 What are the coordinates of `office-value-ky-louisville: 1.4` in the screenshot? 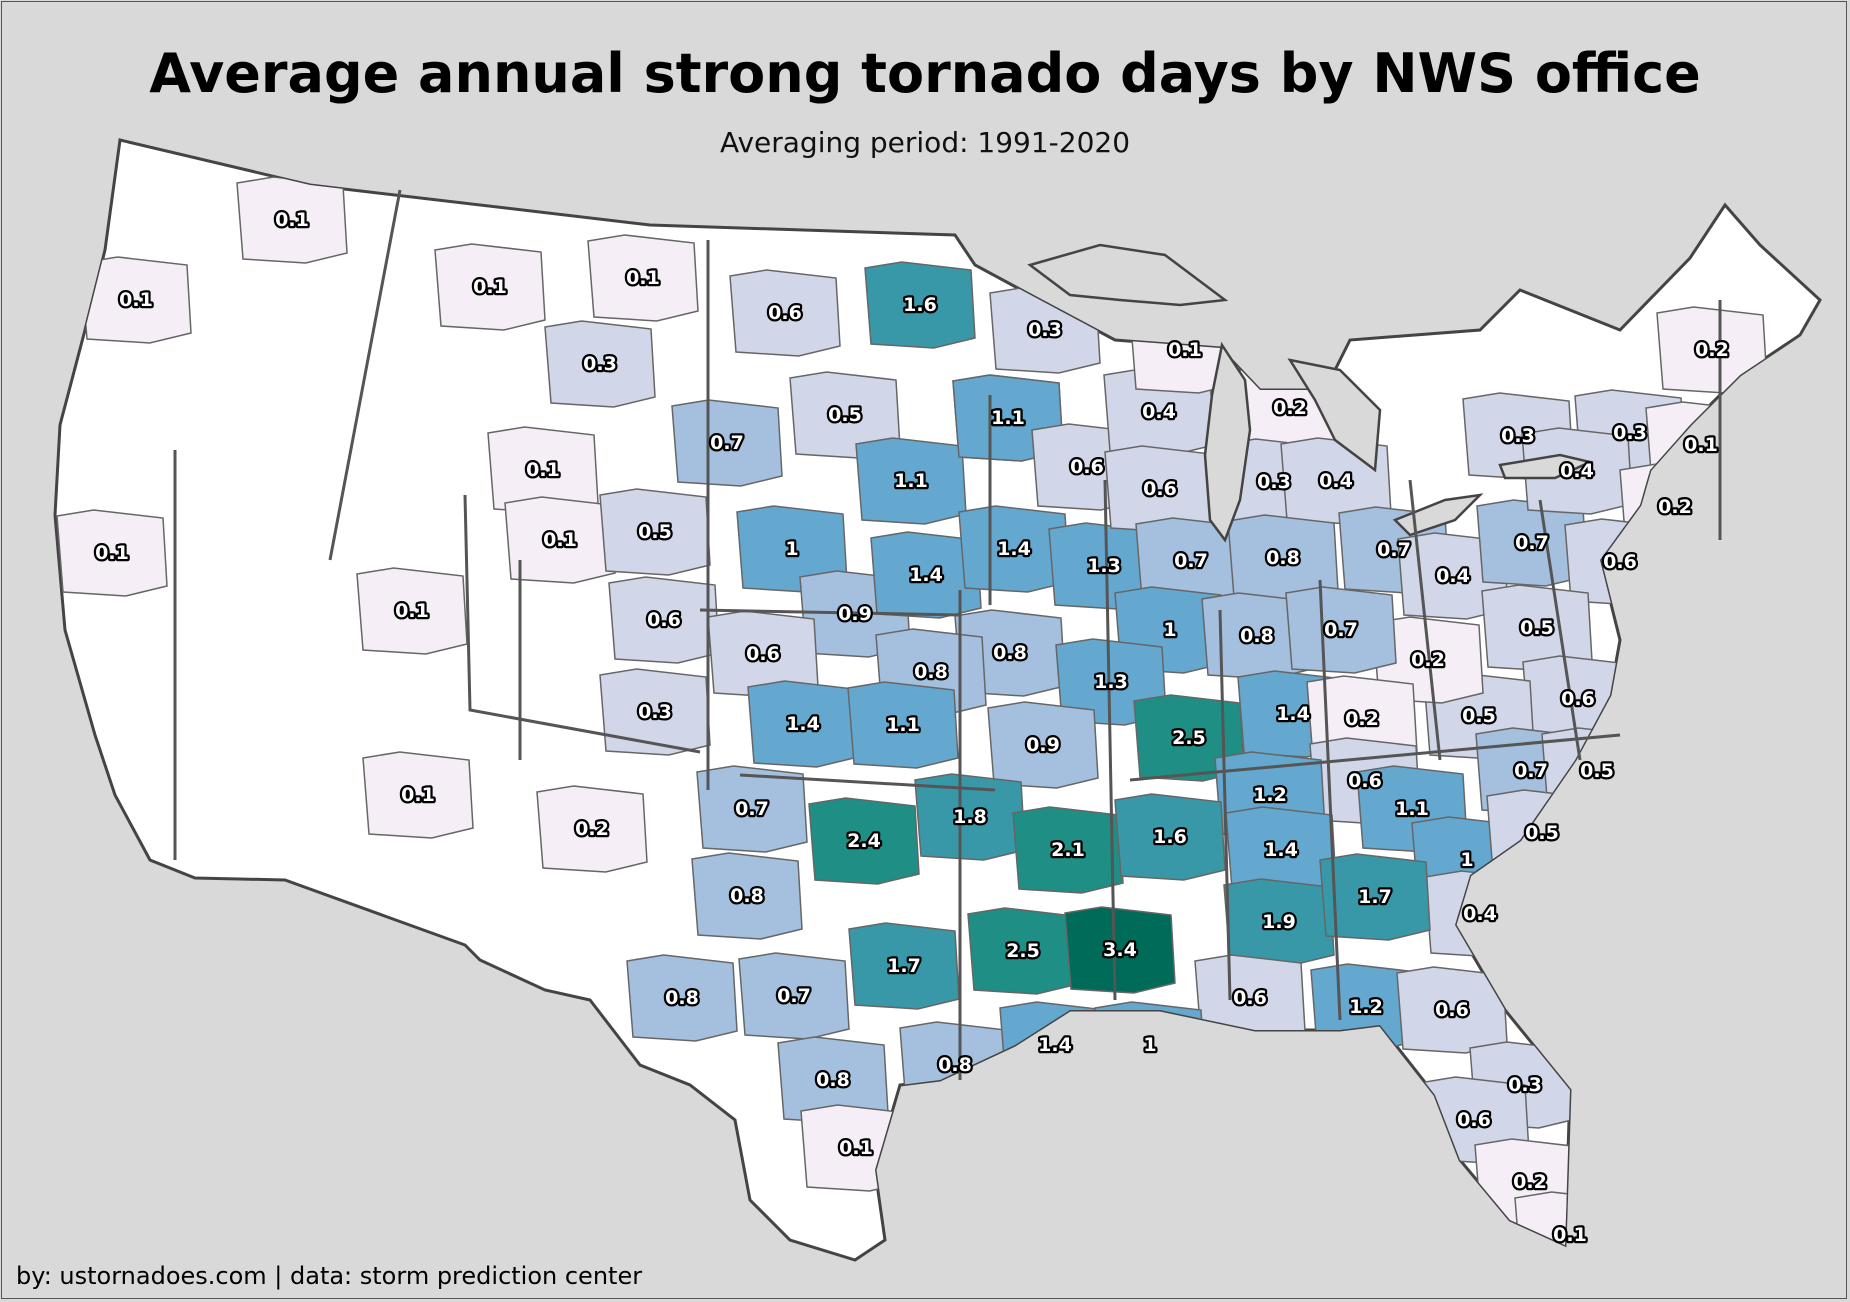 It's located at (1293, 714).